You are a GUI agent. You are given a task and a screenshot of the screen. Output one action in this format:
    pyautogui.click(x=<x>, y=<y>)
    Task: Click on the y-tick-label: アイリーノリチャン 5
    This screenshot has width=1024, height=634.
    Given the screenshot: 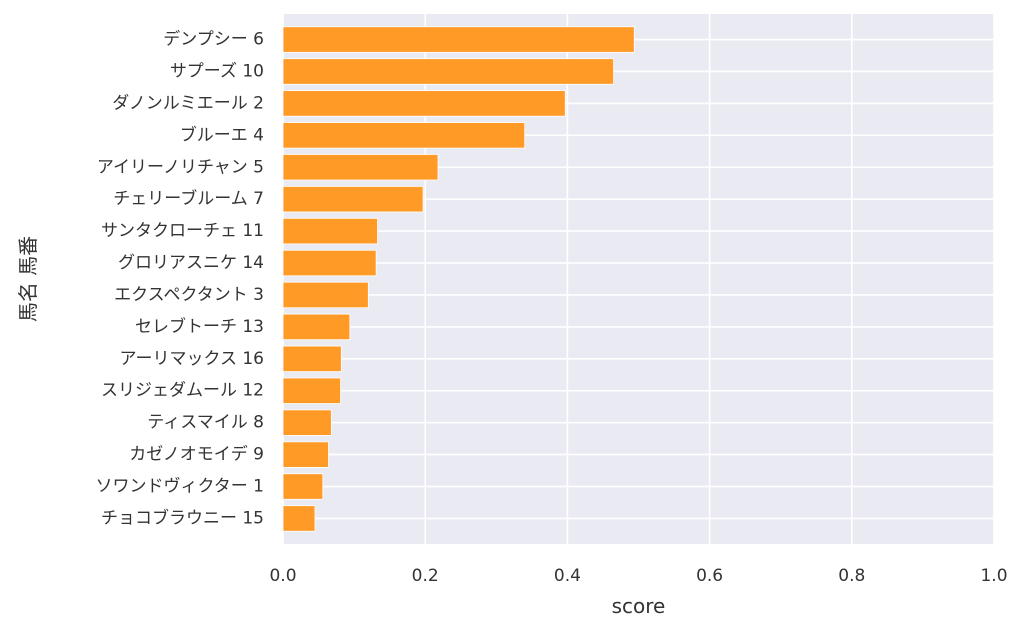 What is the action you would take?
    pyautogui.click(x=180, y=167)
    